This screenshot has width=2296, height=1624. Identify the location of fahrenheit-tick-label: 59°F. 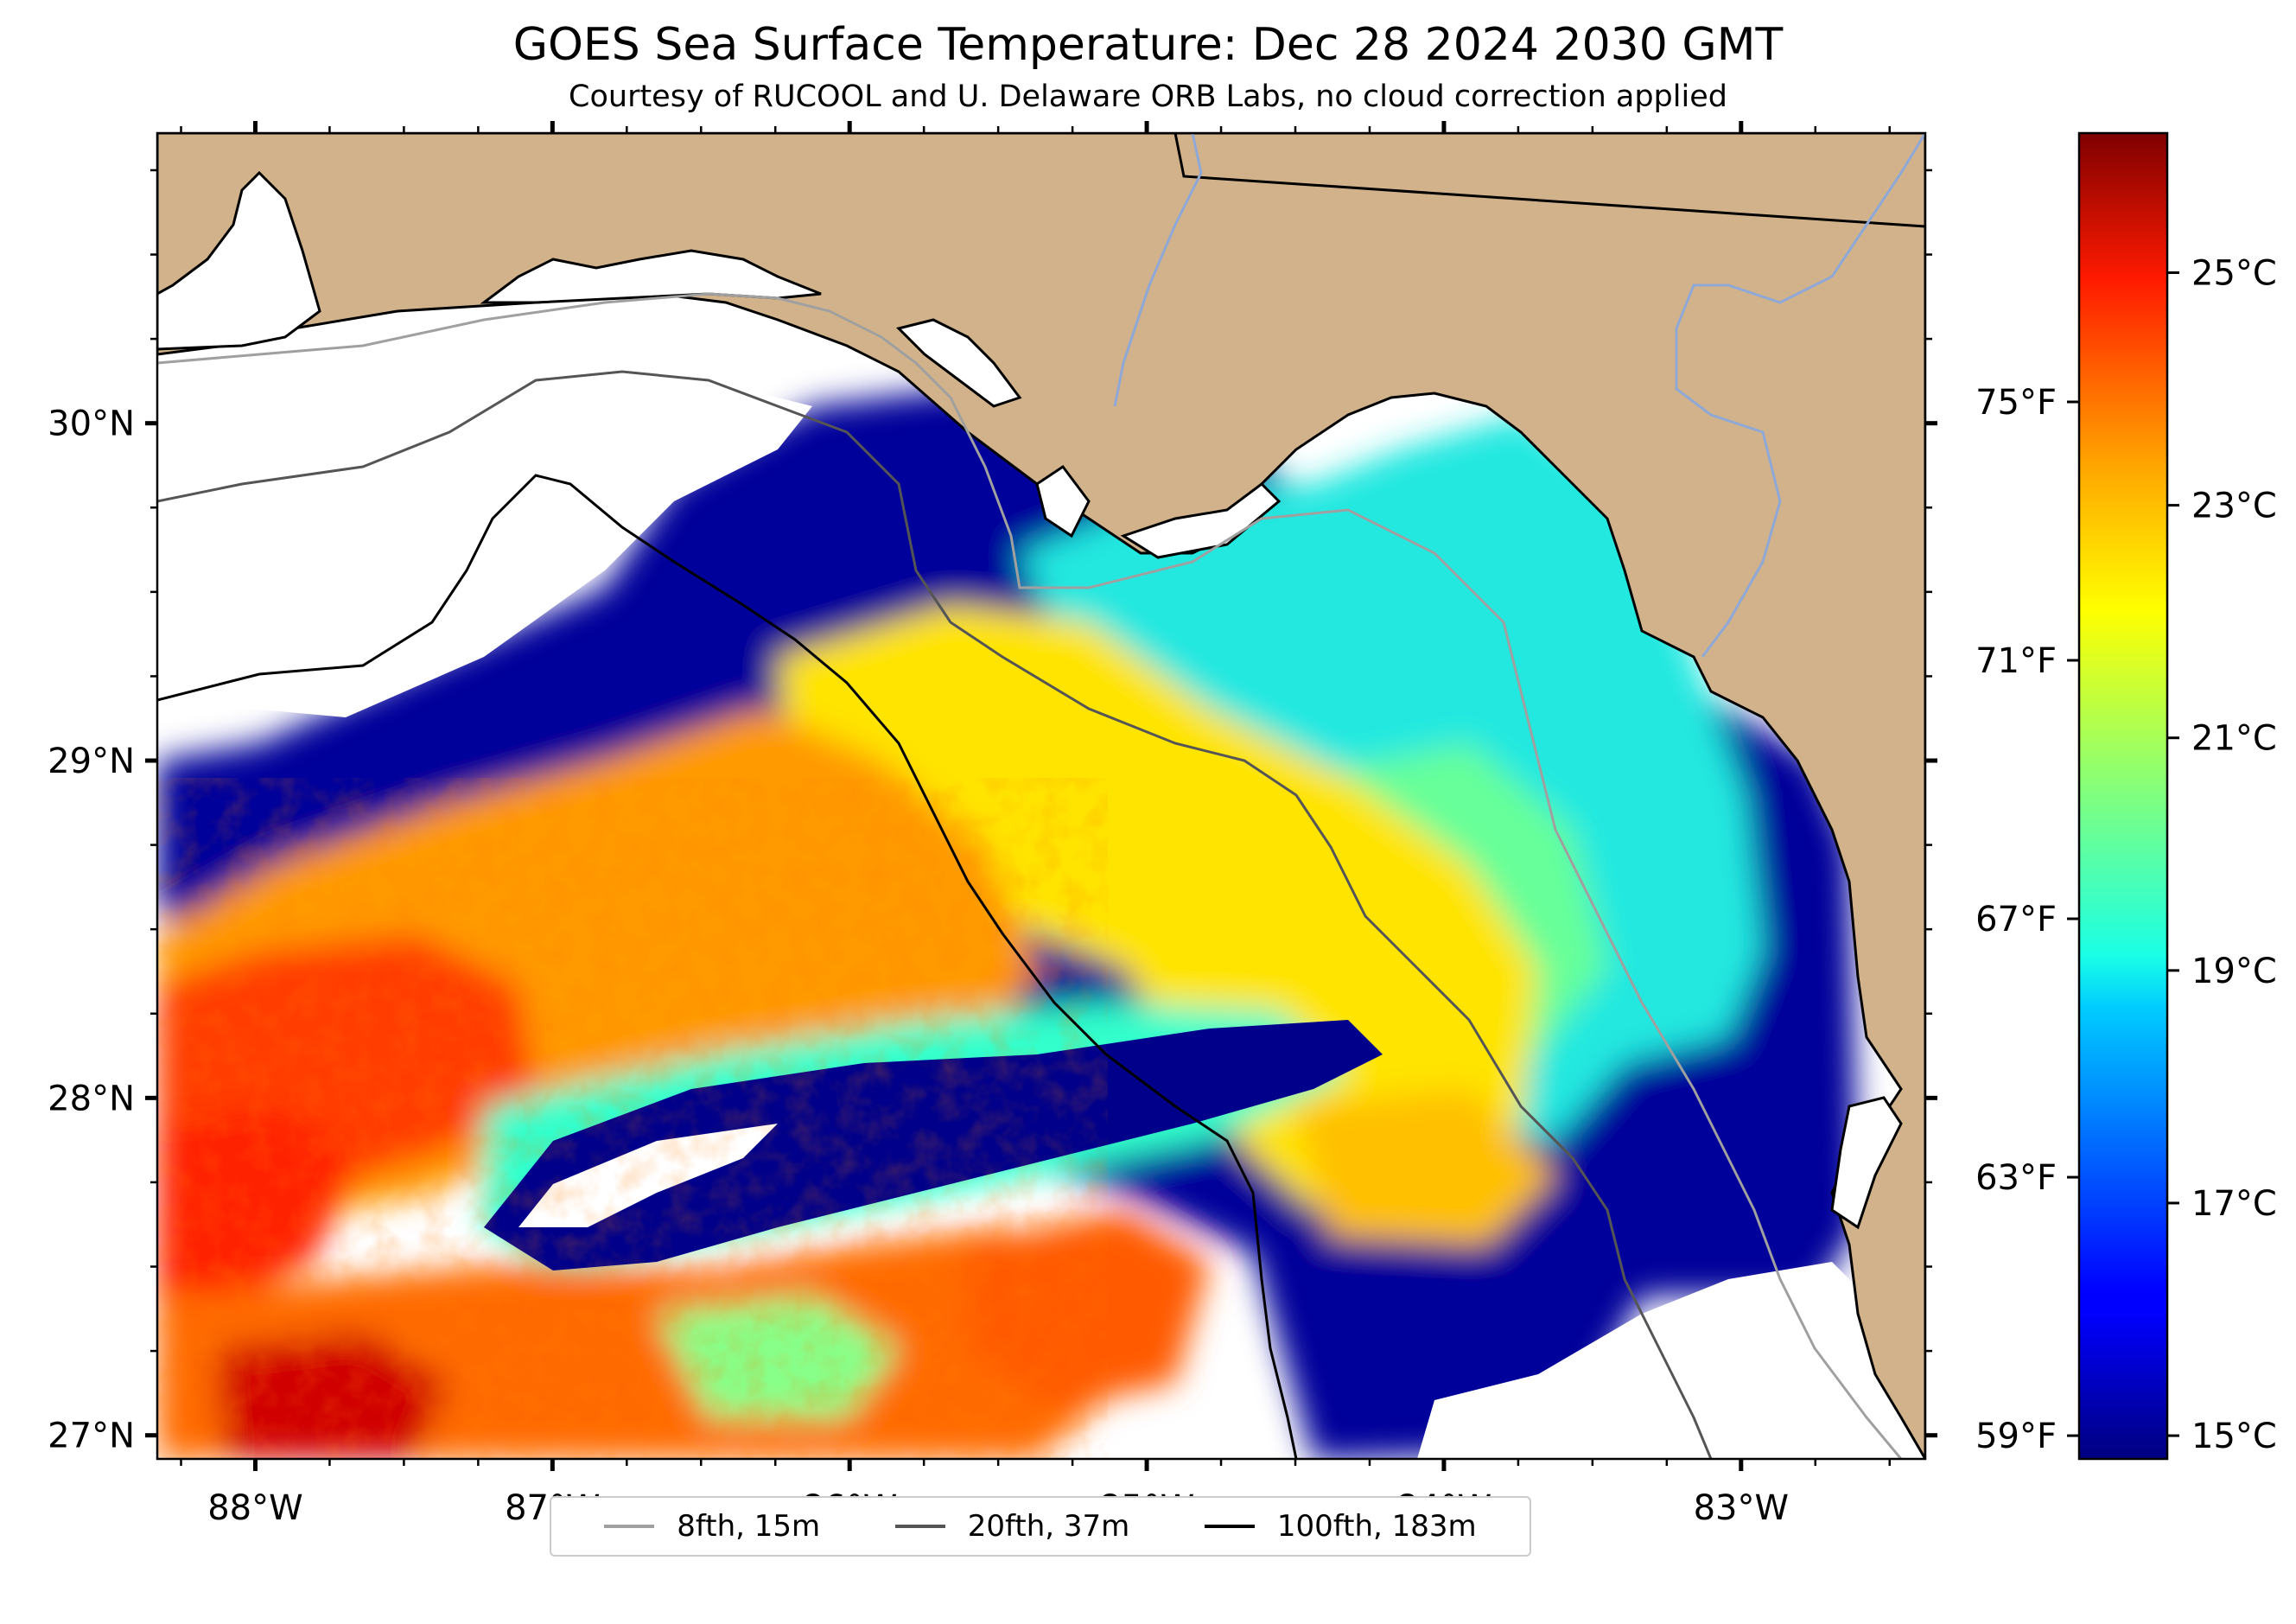
(2016, 1436).